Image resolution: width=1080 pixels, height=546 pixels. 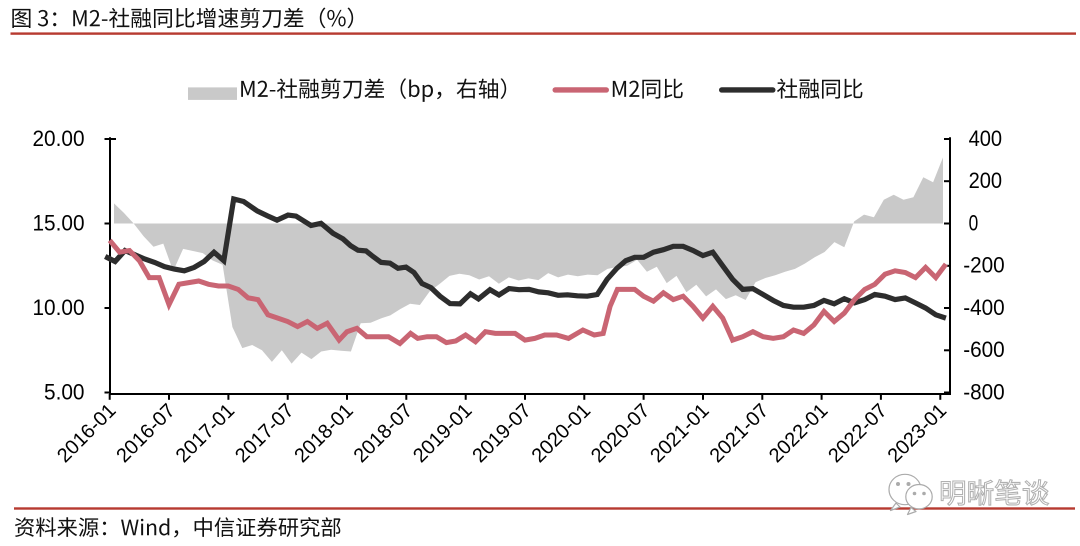 I want to click on svg-text: 20.00, so click(x=59, y=138).